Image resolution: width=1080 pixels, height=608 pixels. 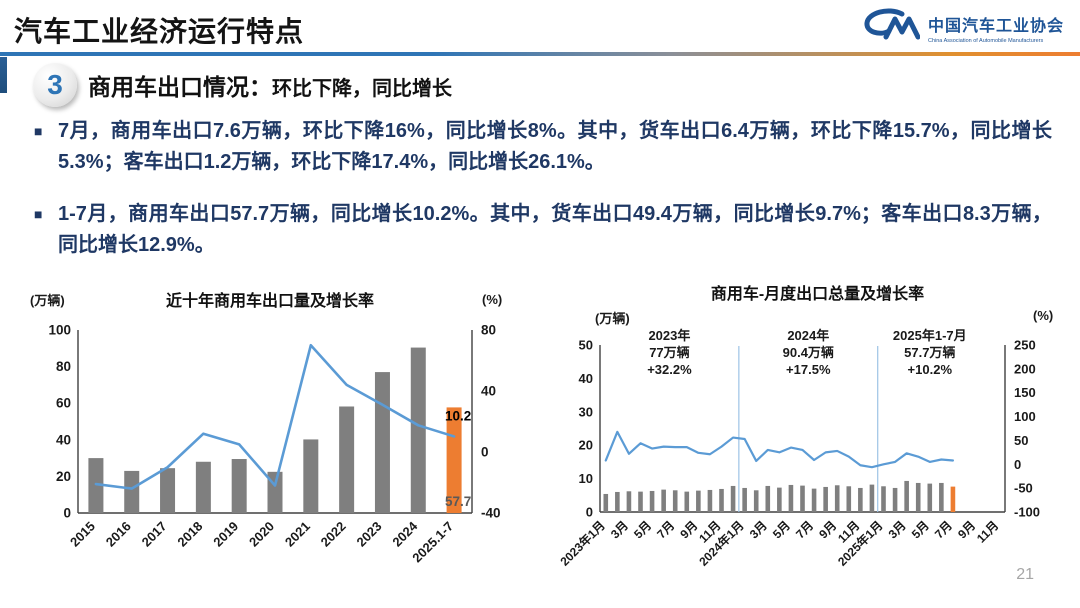 I want to click on svg-text: 2025年1-7月, so click(x=930, y=335).